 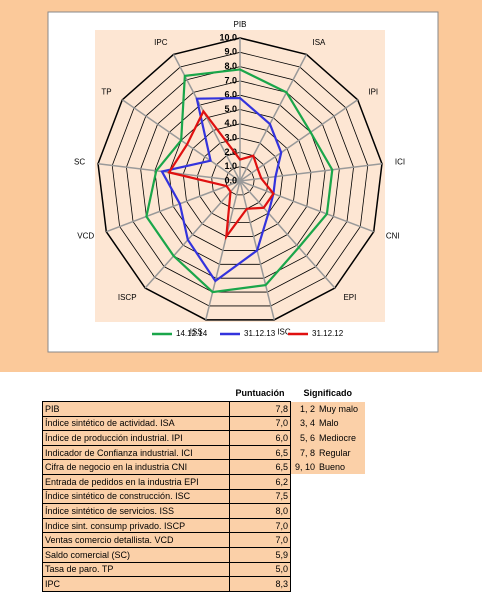 I want to click on tick-label: 0.0, so click(x=230, y=180).